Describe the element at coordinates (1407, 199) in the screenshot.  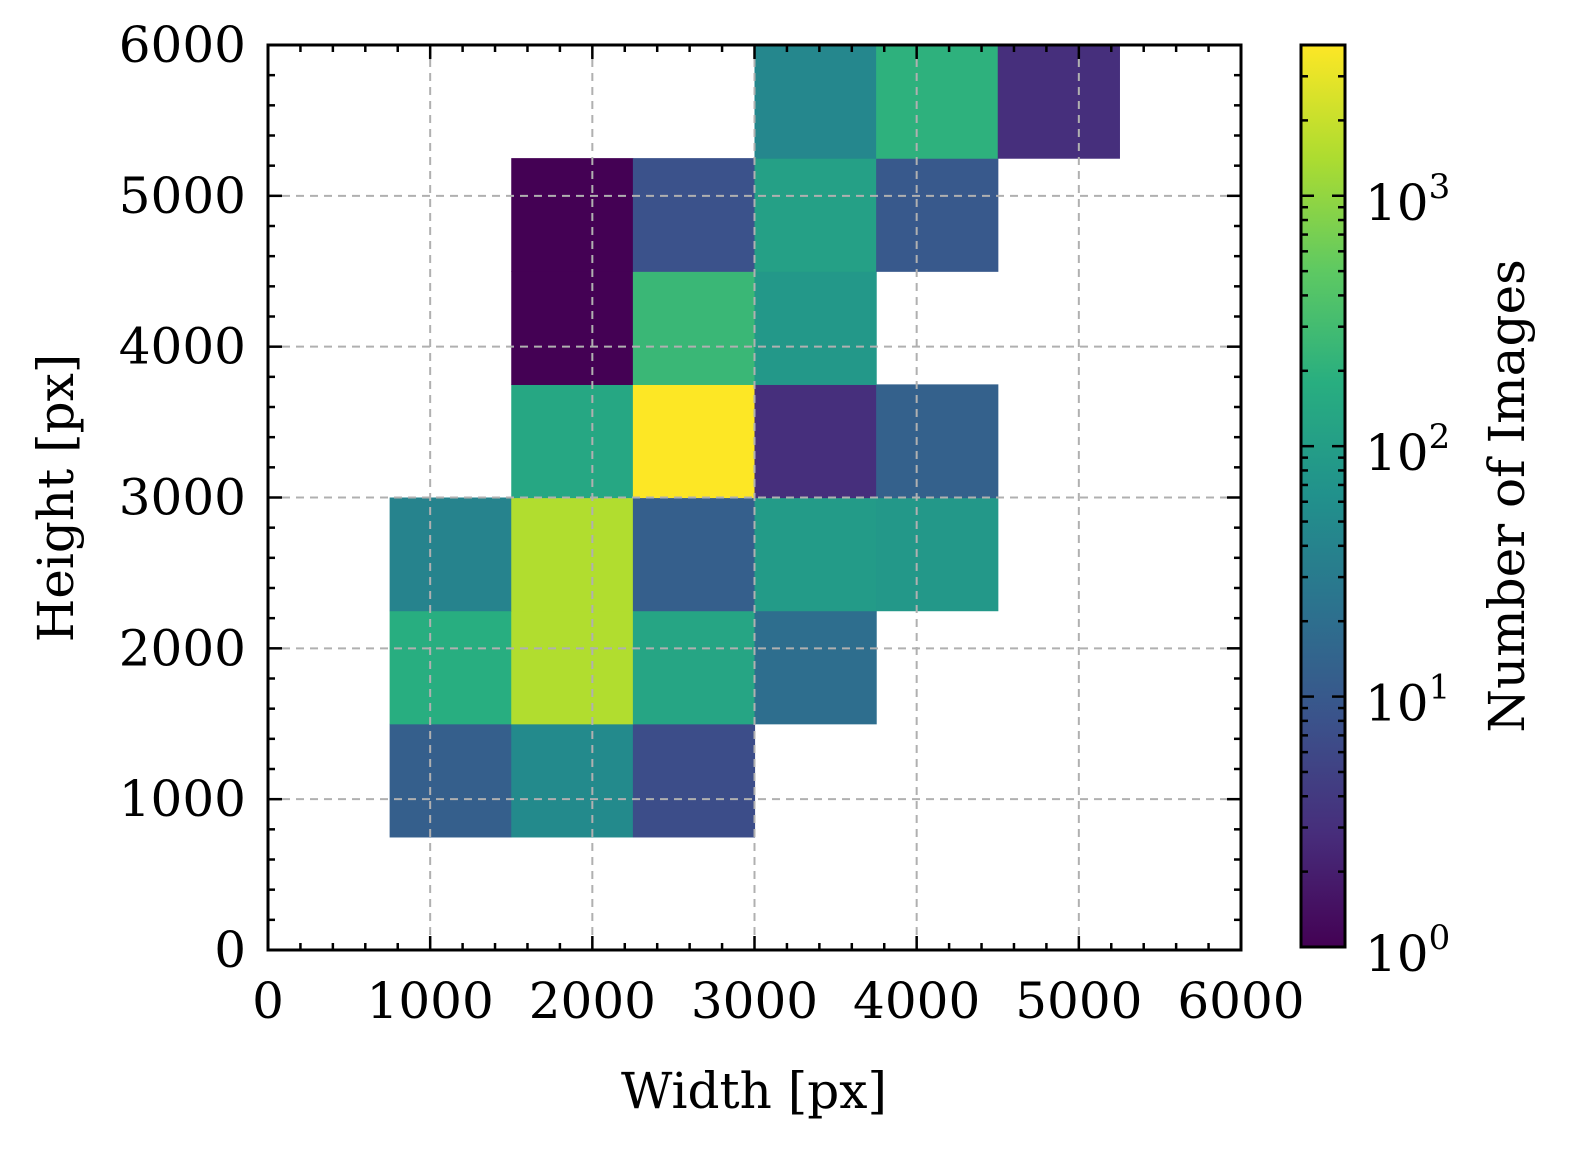
I see `colorbar-tick-label: 10³` at that location.